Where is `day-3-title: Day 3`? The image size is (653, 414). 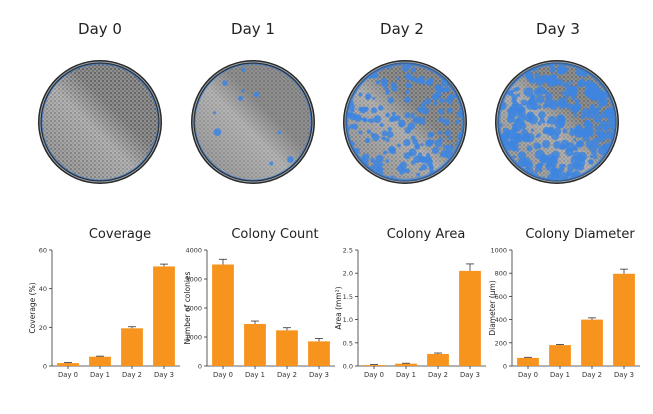 day-3-title: Day 3 is located at coordinates (558, 29).